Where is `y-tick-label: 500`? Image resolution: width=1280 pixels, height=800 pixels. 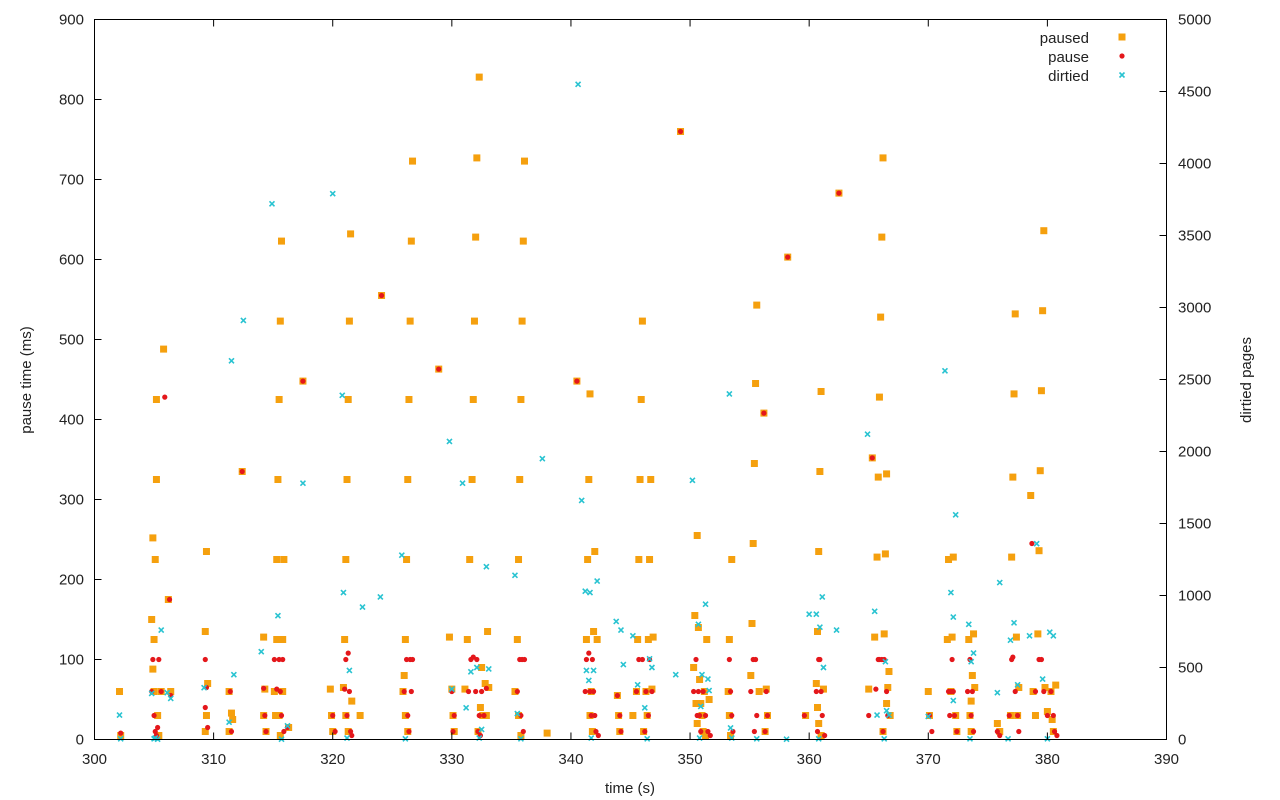
y-tick-label: 500 is located at coordinates (71, 340).